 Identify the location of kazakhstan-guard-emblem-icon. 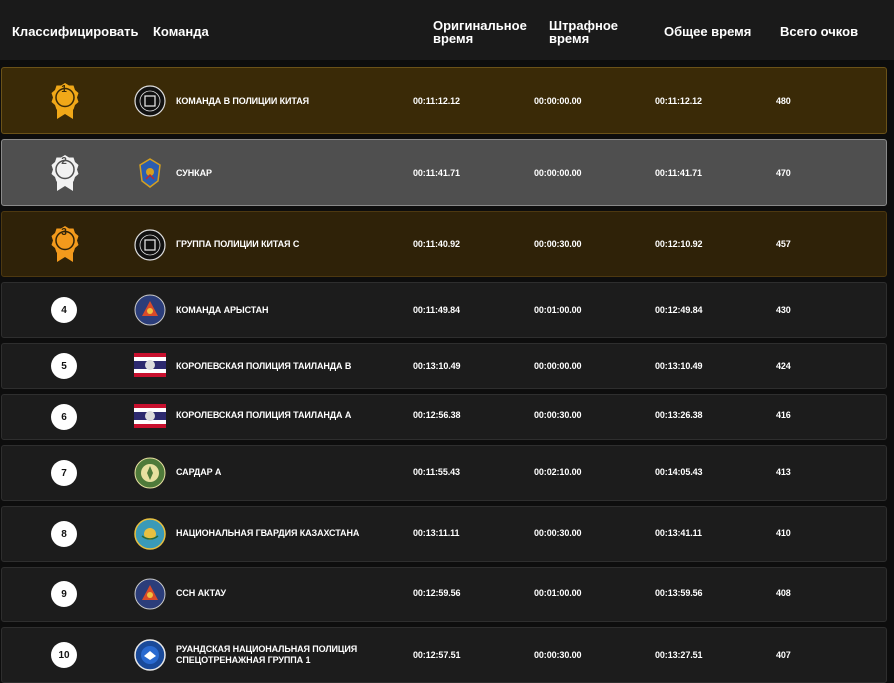
(150, 534).